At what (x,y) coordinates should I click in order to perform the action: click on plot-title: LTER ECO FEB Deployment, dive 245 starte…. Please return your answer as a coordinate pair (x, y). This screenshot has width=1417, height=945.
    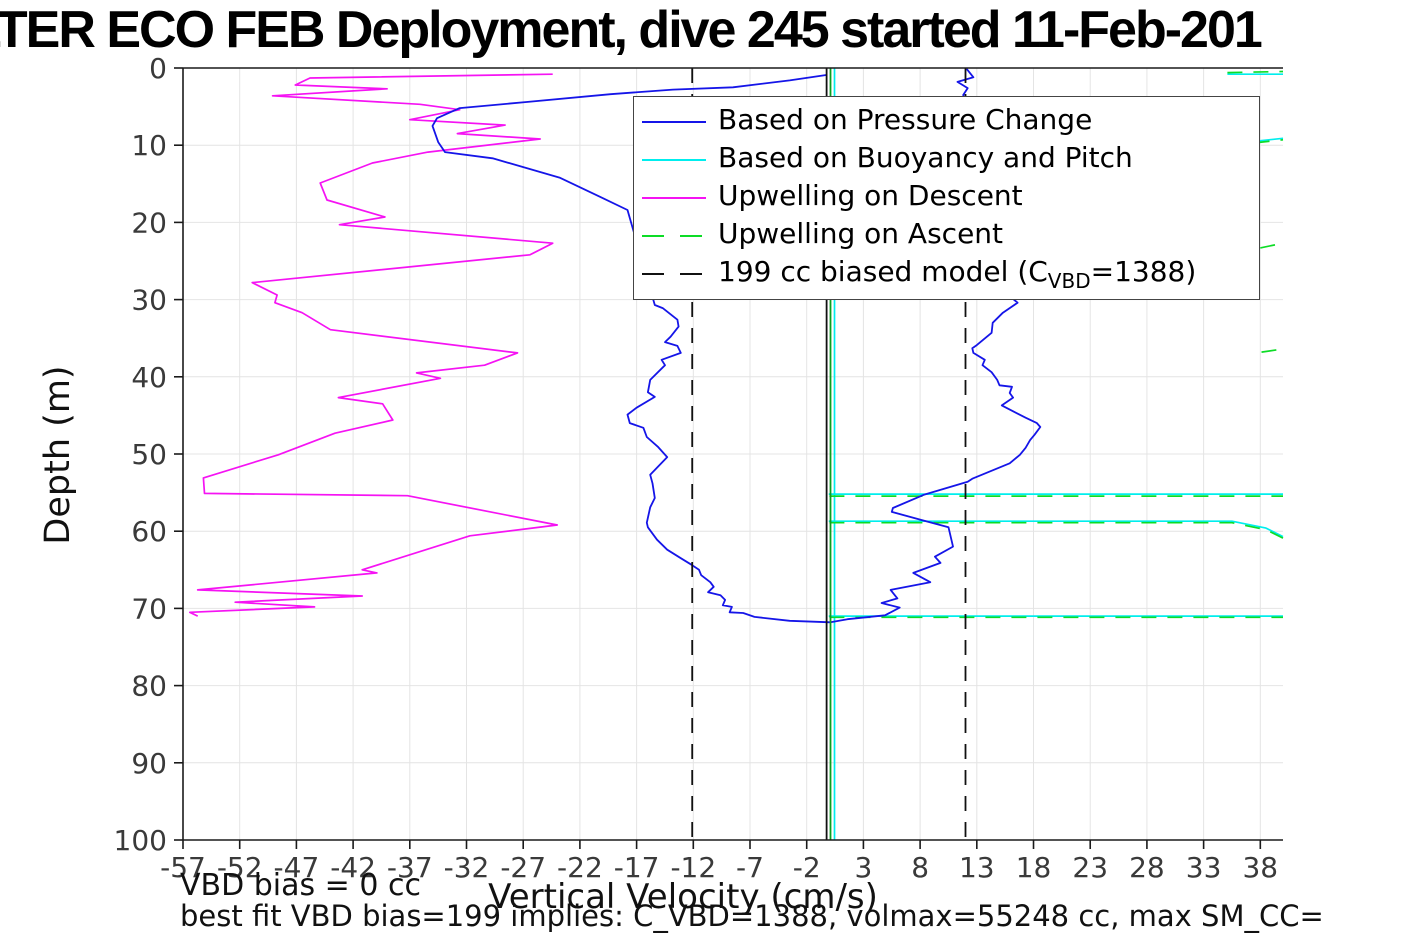
    Looking at the image, I should click on (631, 30).